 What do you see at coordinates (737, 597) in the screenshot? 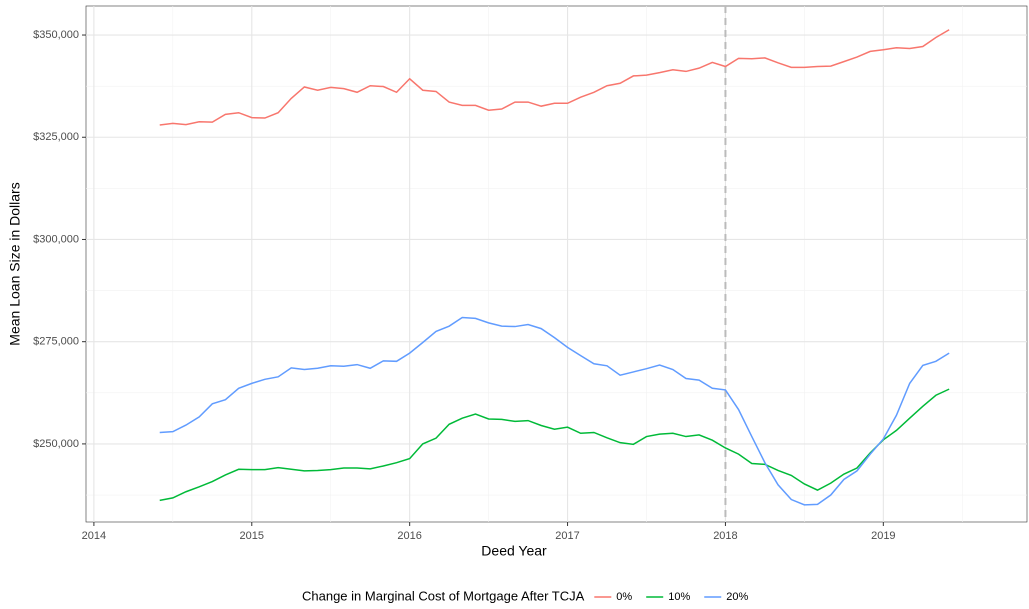
I see `legend-label: 20%` at bounding box center [737, 597].